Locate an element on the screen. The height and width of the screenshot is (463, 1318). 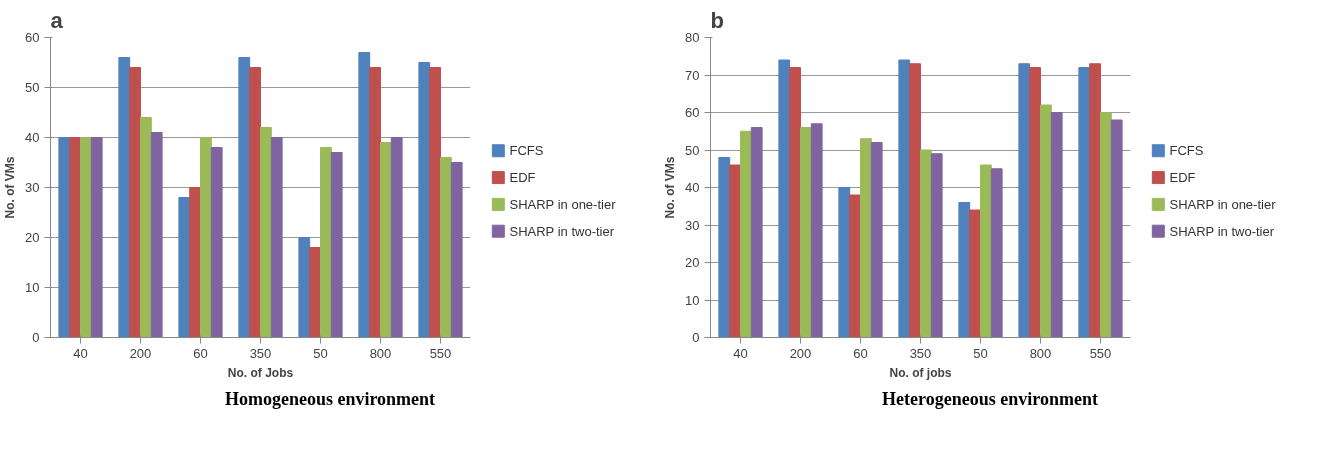
x-axis-title: No. of jobs is located at coordinates (920, 372).